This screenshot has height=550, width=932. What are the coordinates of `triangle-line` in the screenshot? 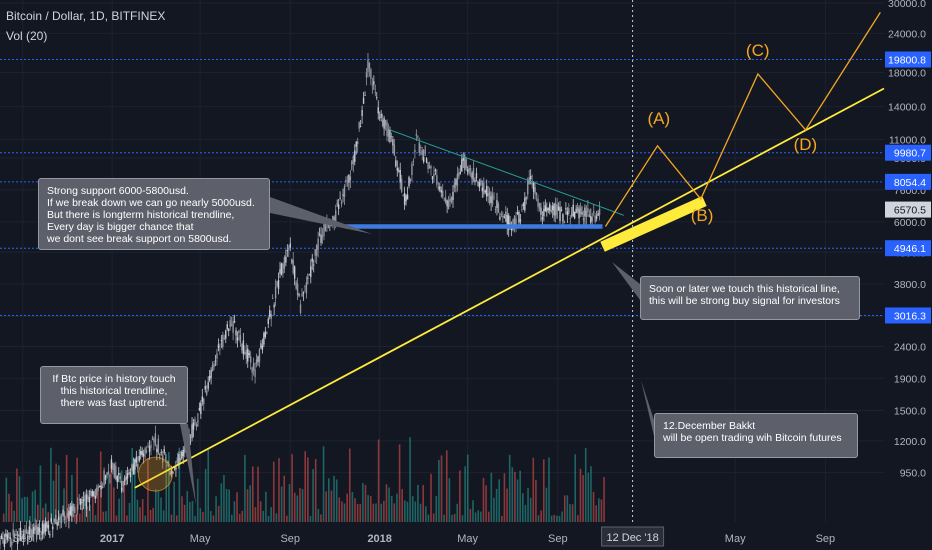 It's located at (506, 172).